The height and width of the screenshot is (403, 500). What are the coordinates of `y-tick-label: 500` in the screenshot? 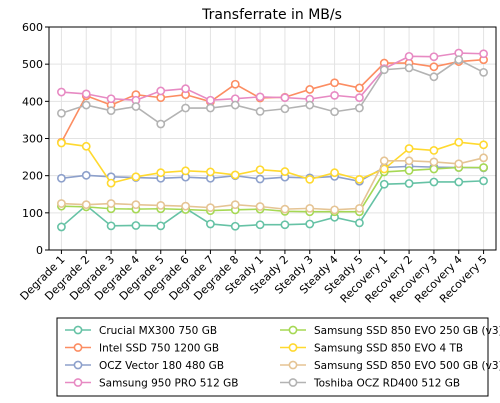 It's located at (32, 64).